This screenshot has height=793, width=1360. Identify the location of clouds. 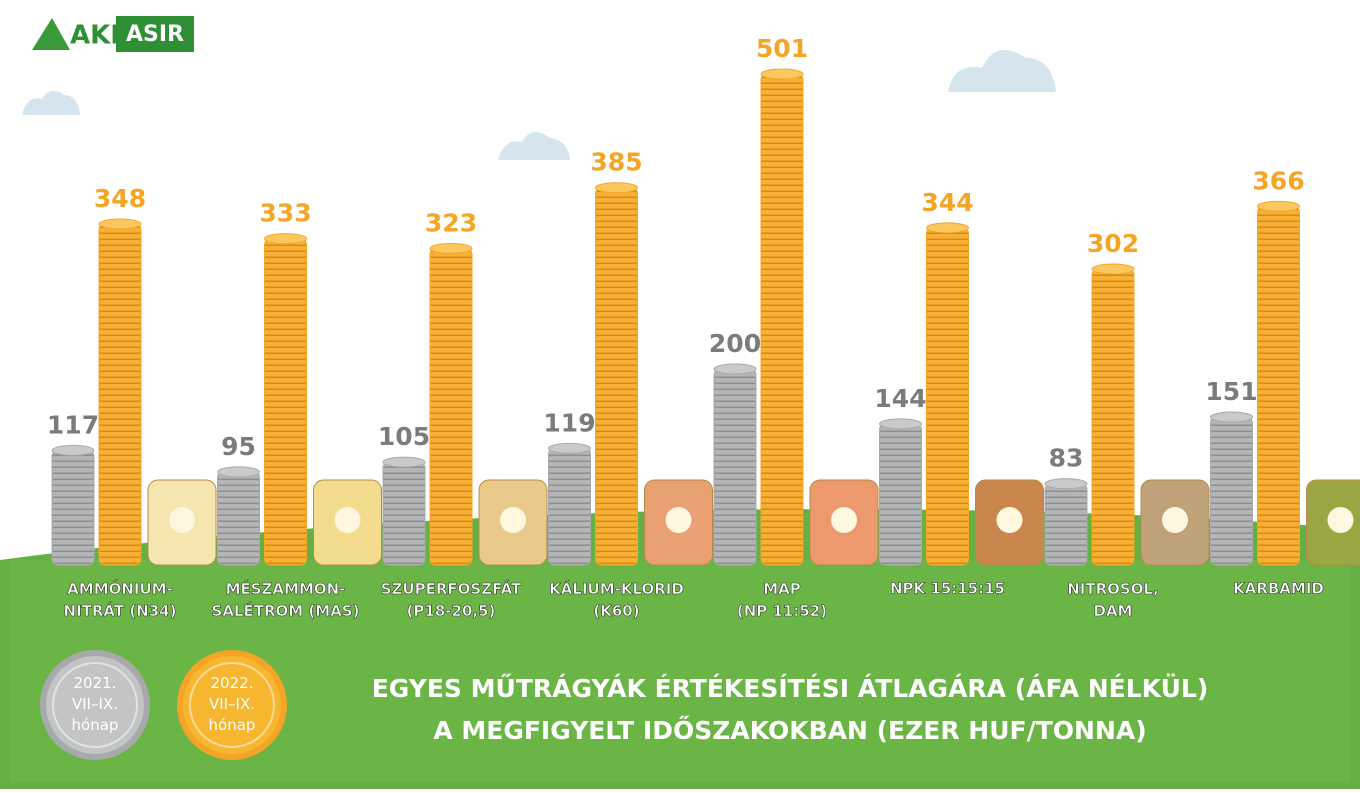
(539, 105).